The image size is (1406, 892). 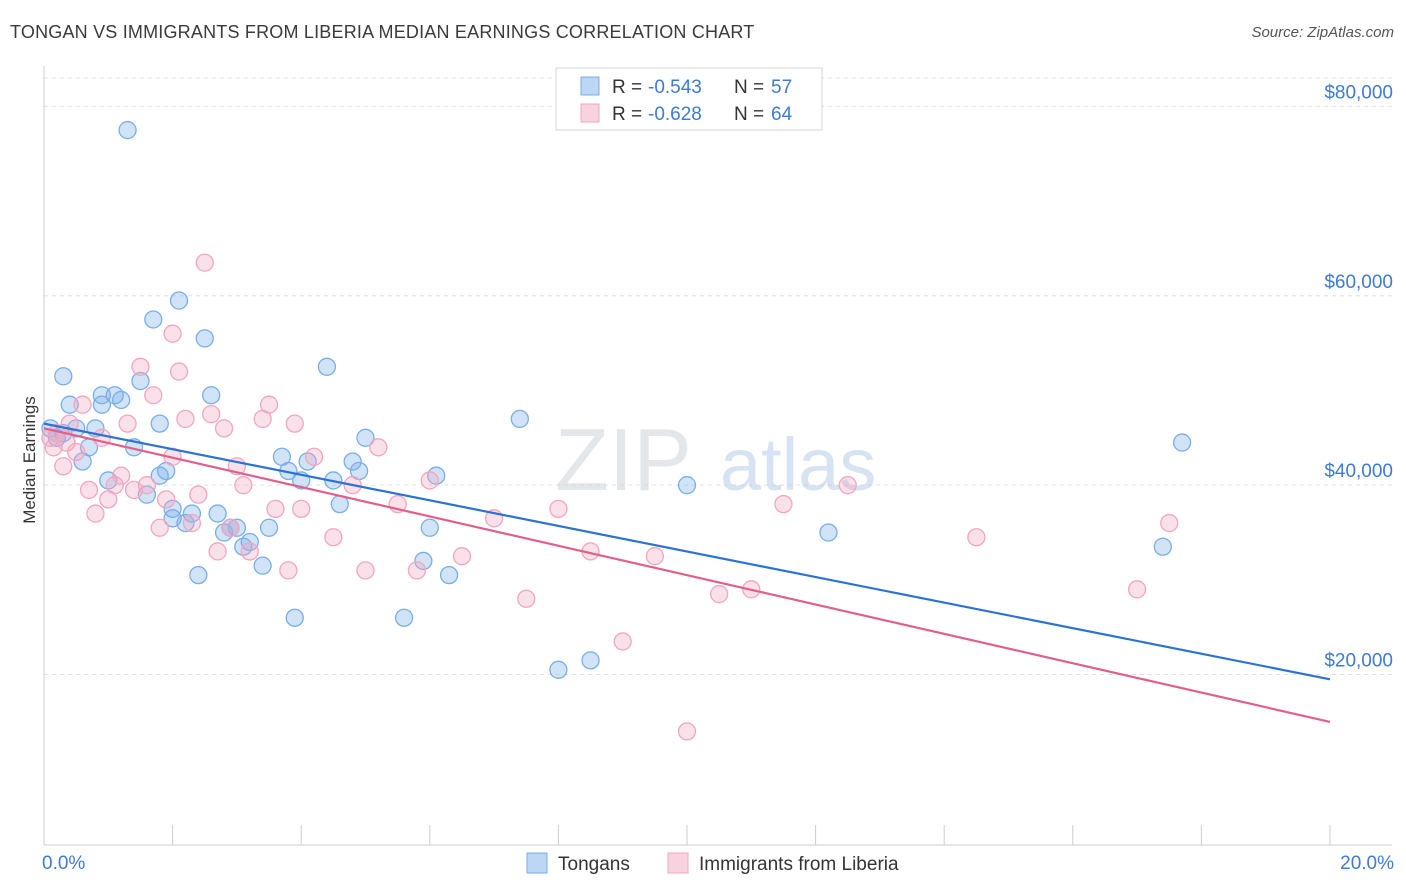 What do you see at coordinates (675, 87) in the screenshot?
I see `legend-r-value: -0.543` at bounding box center [675, 87].